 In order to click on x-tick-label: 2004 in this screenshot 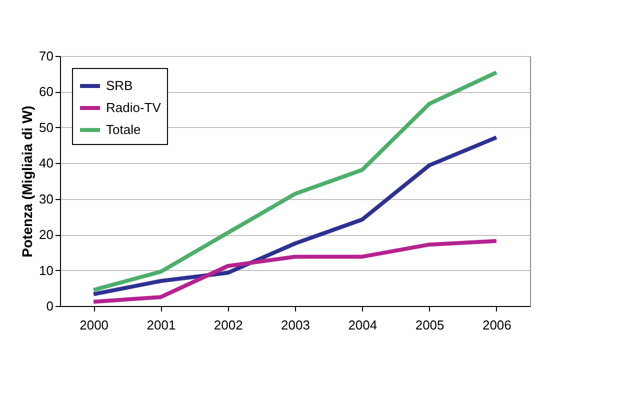, I will do `click(363, 325)`.